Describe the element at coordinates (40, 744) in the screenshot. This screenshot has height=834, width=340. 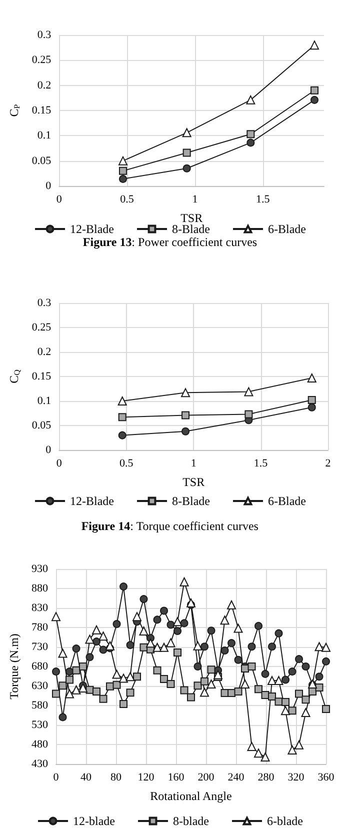
I see `y-tick-label: 480` at that location.